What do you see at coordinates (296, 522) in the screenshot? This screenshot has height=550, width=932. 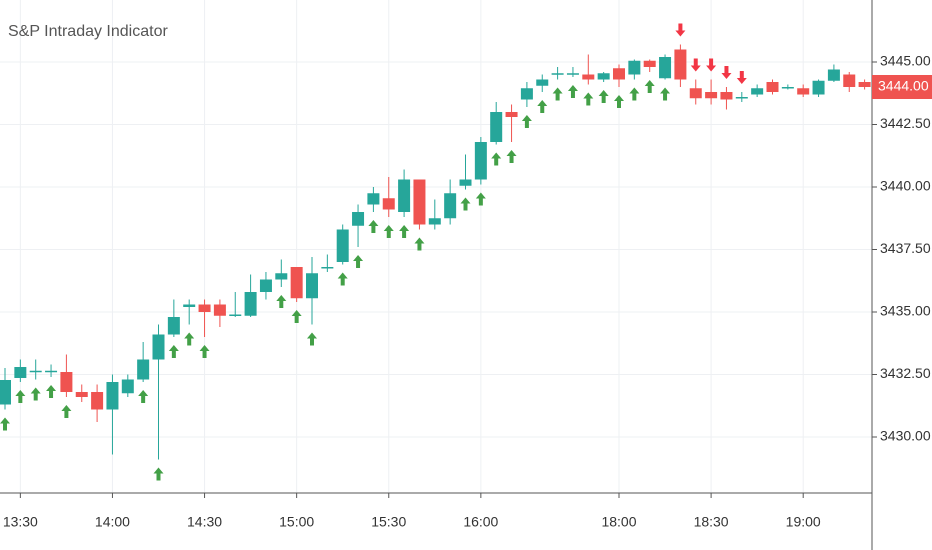 I see `x-tick-label: 15:00` at bounding box center [296, 522].